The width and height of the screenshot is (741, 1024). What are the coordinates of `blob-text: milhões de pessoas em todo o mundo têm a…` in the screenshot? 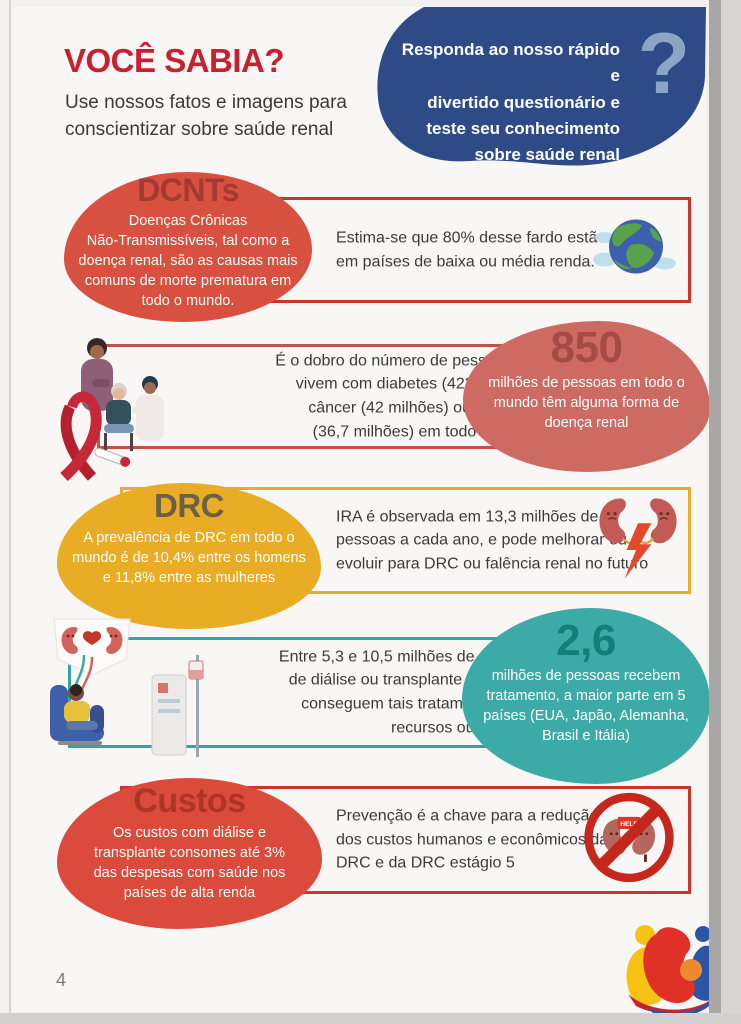 It's located at (586, 403).